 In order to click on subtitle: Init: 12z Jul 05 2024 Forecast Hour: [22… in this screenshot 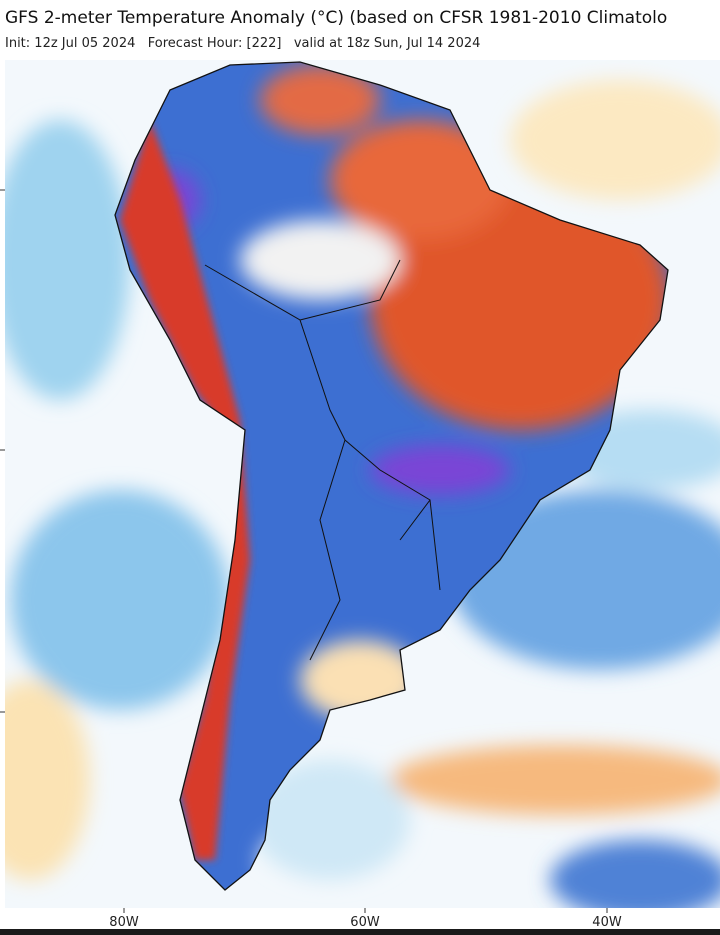, I will do `click(243, 43)`.